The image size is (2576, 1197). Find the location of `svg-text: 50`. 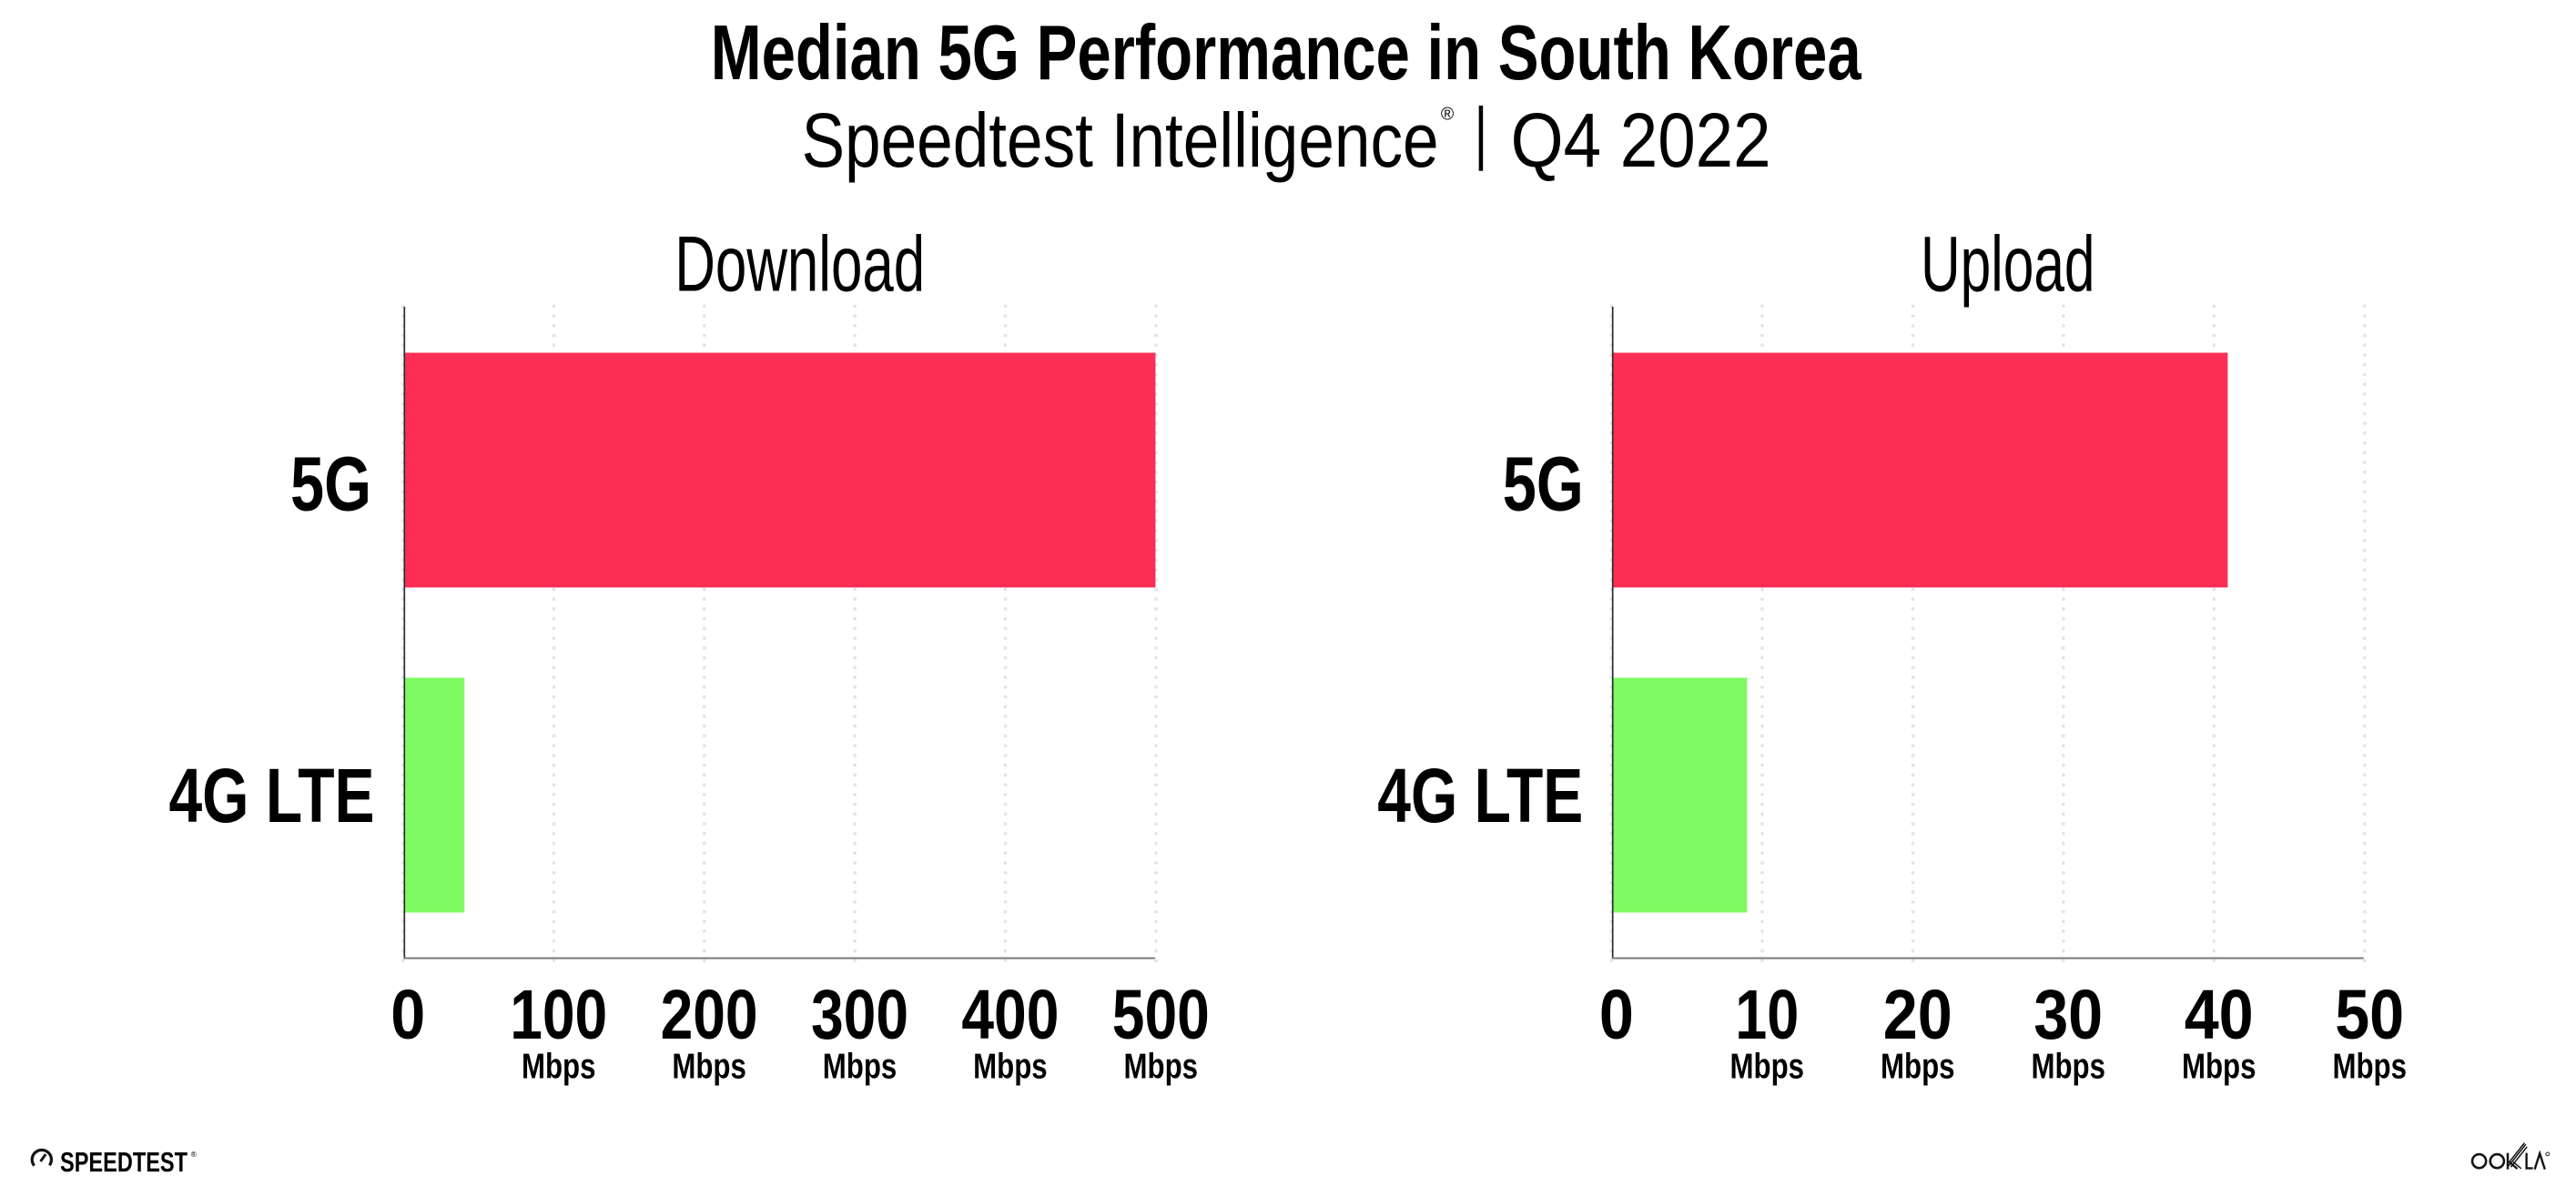

svg-text: 50 is located at coordinates (2369, 1015).